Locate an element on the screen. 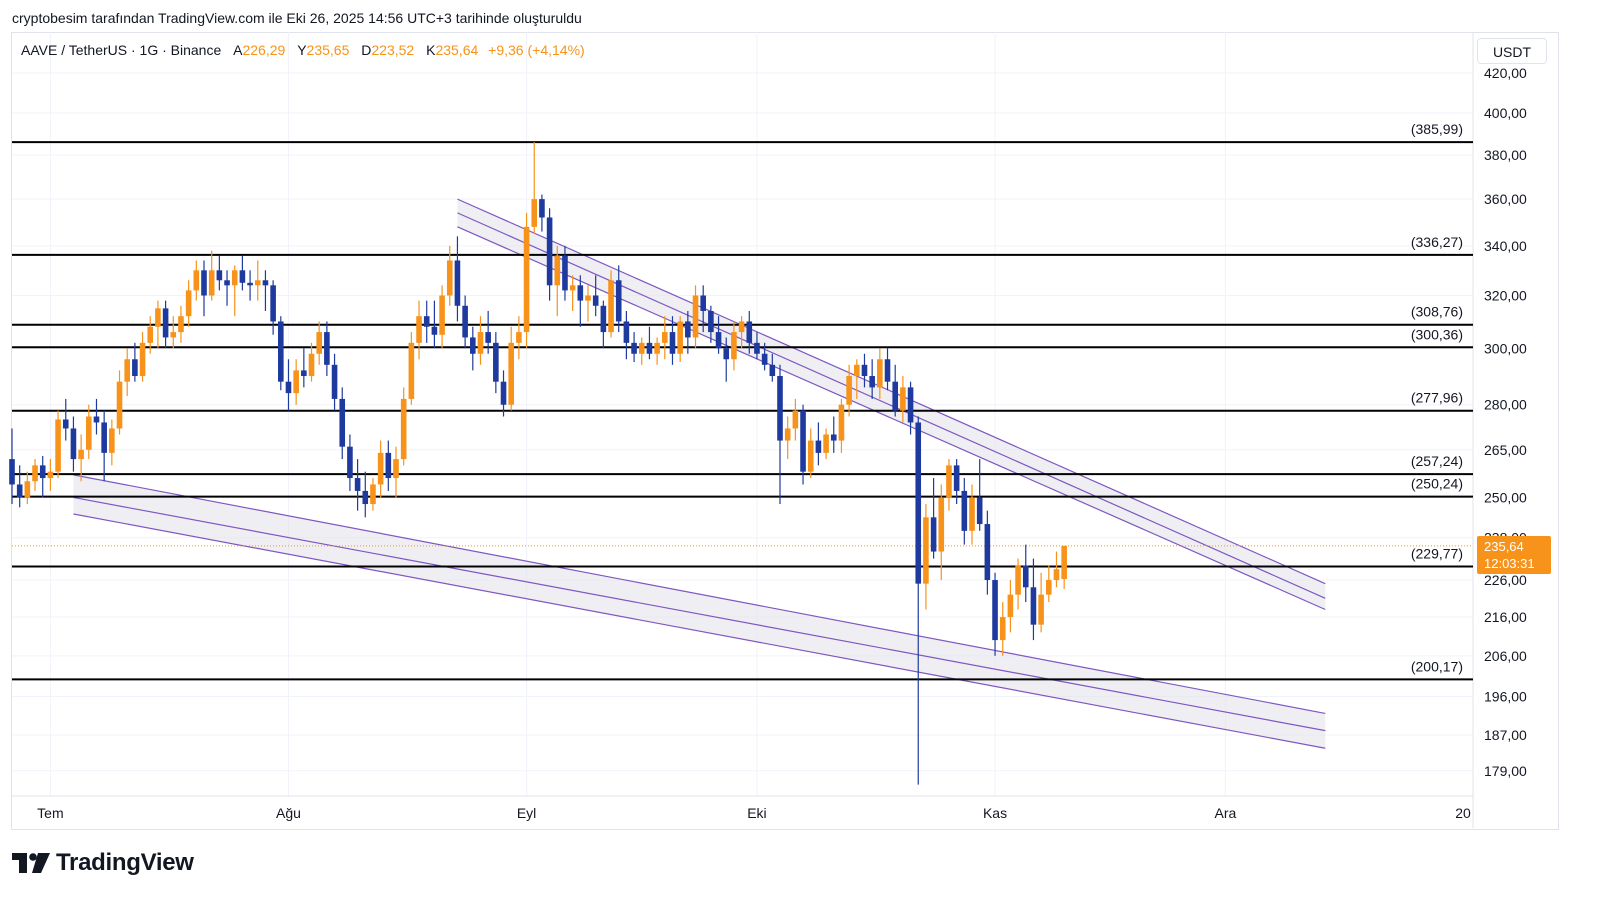  open-label: A is located at coordinates (238, 50).